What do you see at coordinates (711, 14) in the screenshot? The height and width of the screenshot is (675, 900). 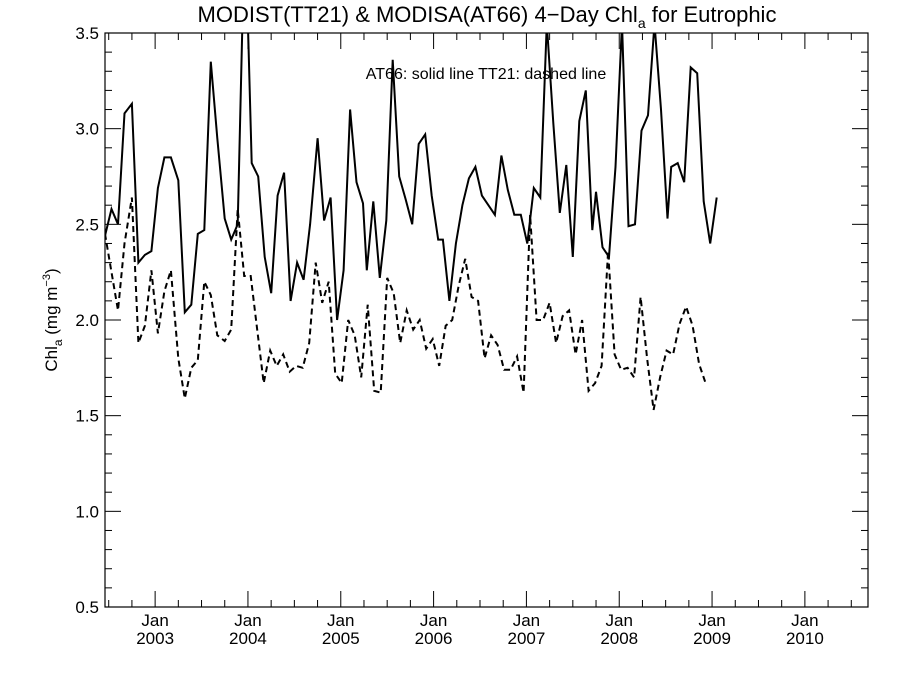 I see `chart-title-rest: for Eutrophic` at bounding box center [711, 14].